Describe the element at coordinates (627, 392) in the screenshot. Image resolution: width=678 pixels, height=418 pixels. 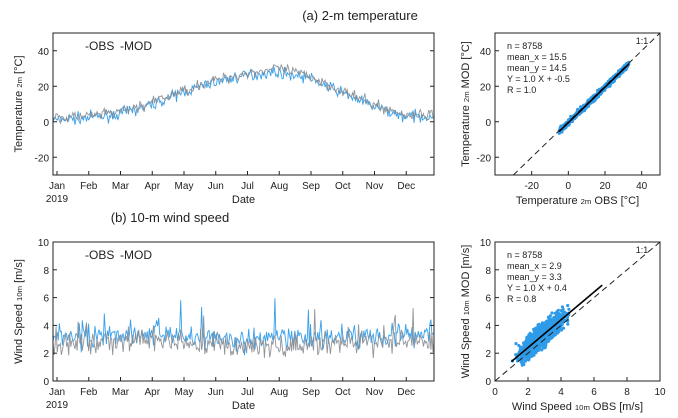
I see `x-tick-label: 8` at that location.